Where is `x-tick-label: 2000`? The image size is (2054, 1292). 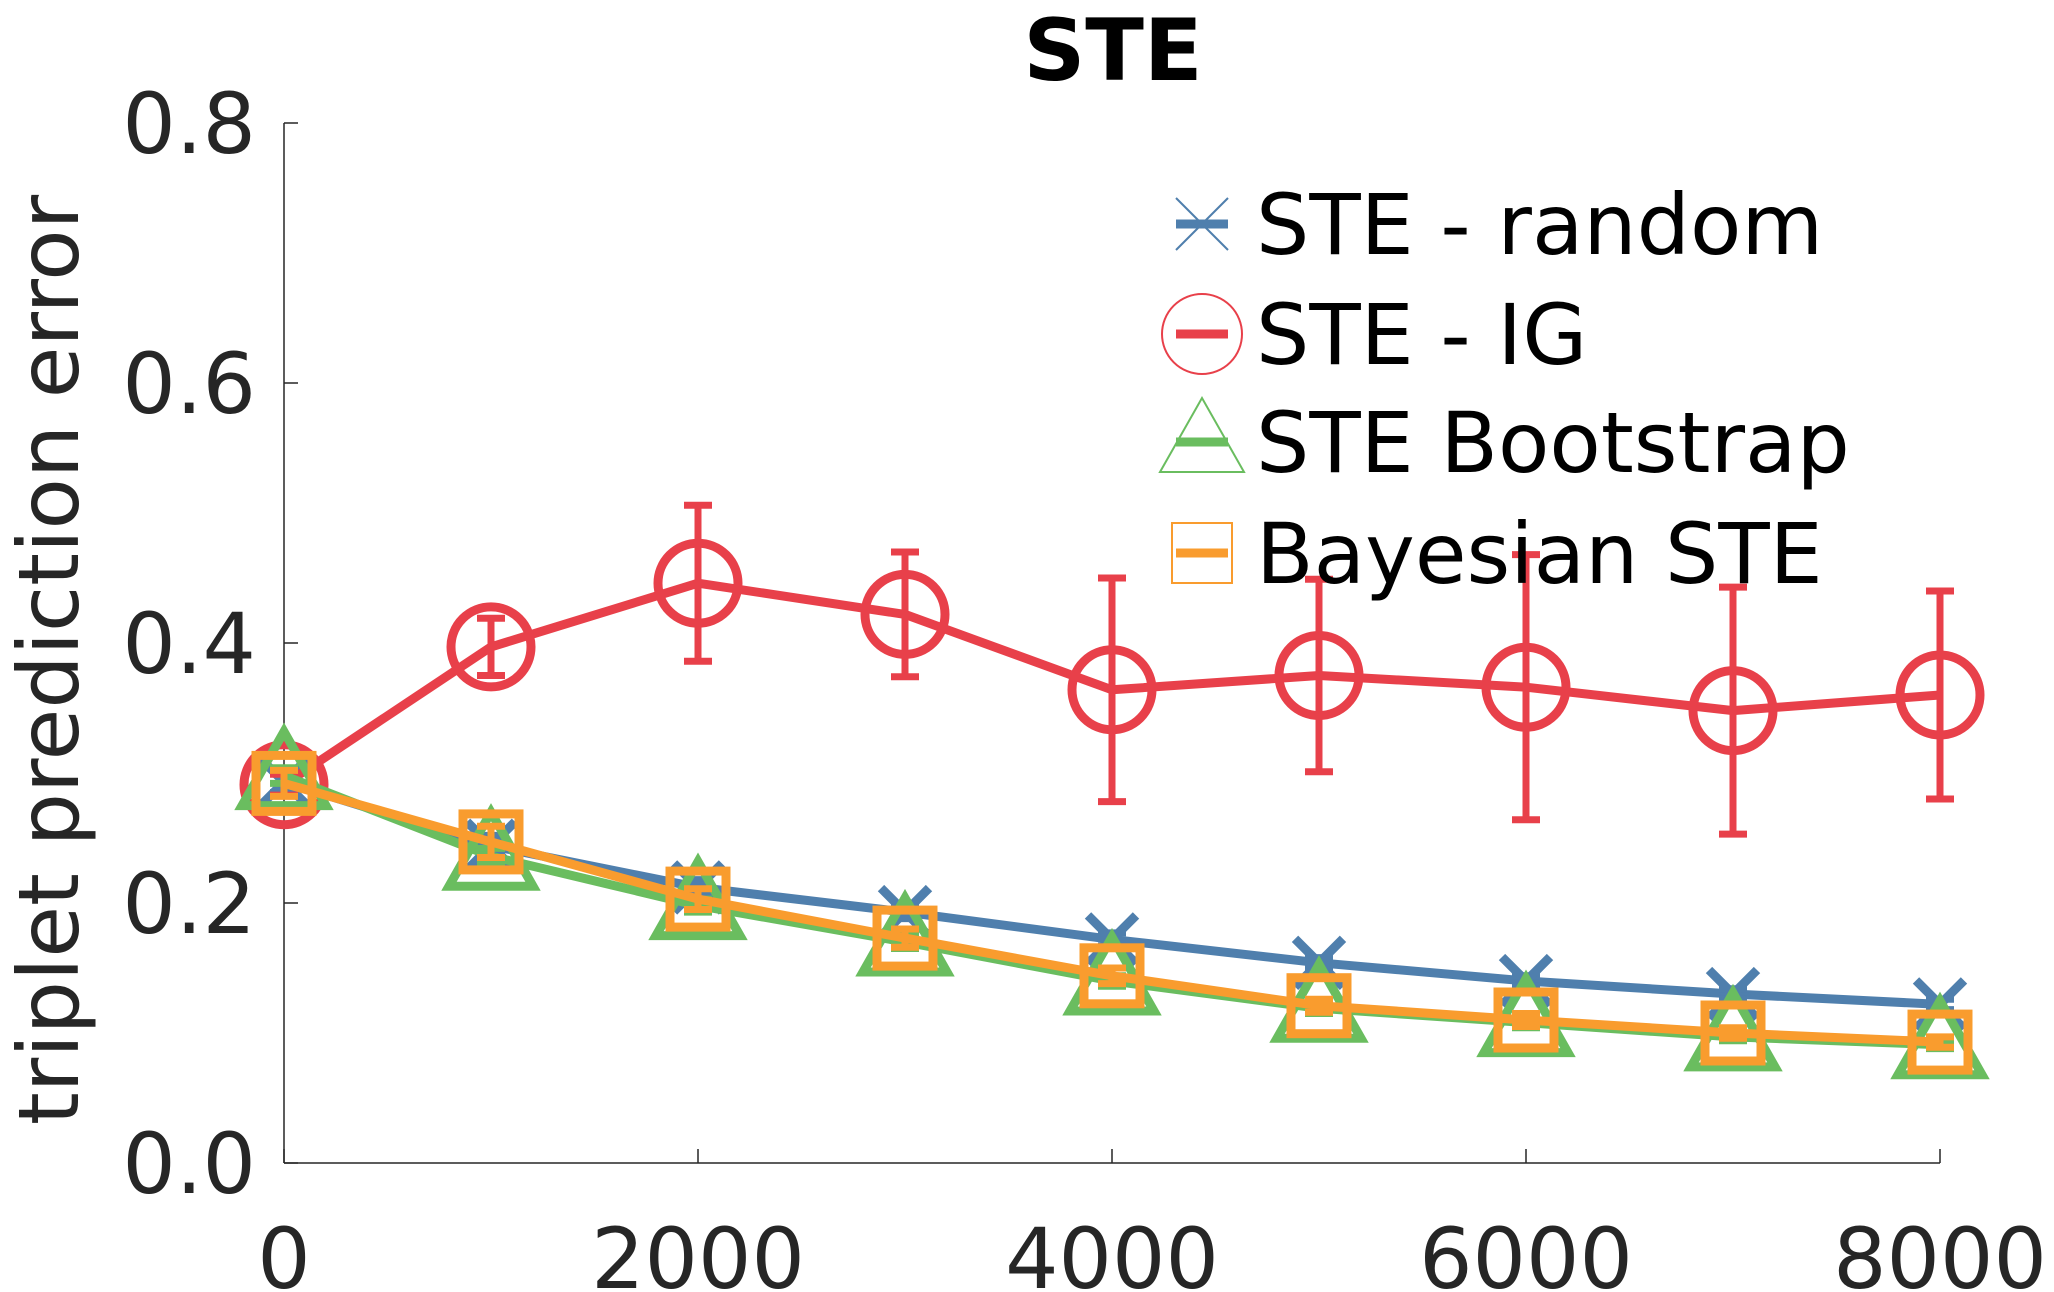 x-tick-label: 2000 is located at coordinates (698, 1251).